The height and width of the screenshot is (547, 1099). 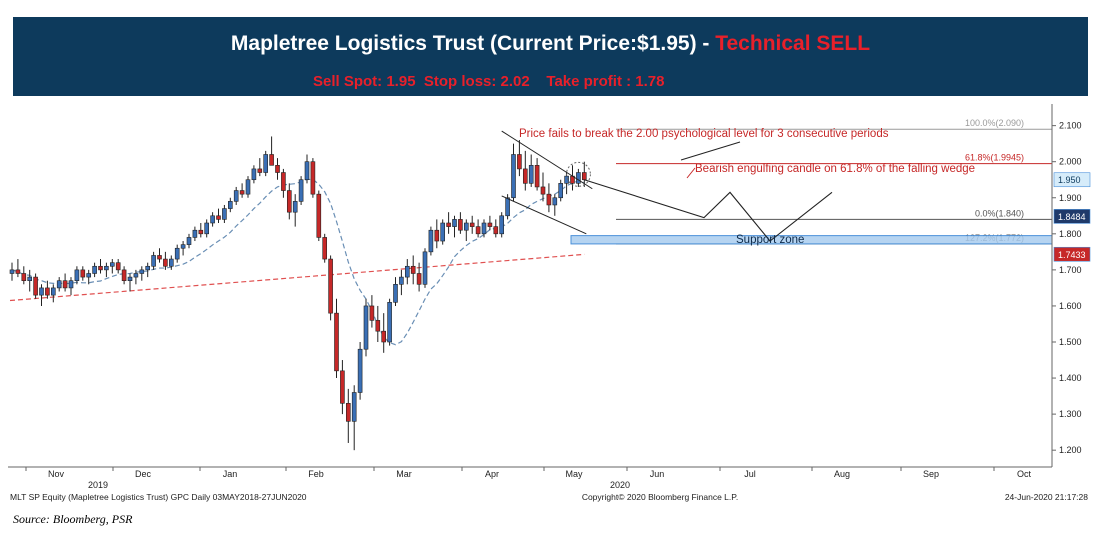 I want to click on moving-average-long, so click(x=297, y=277).